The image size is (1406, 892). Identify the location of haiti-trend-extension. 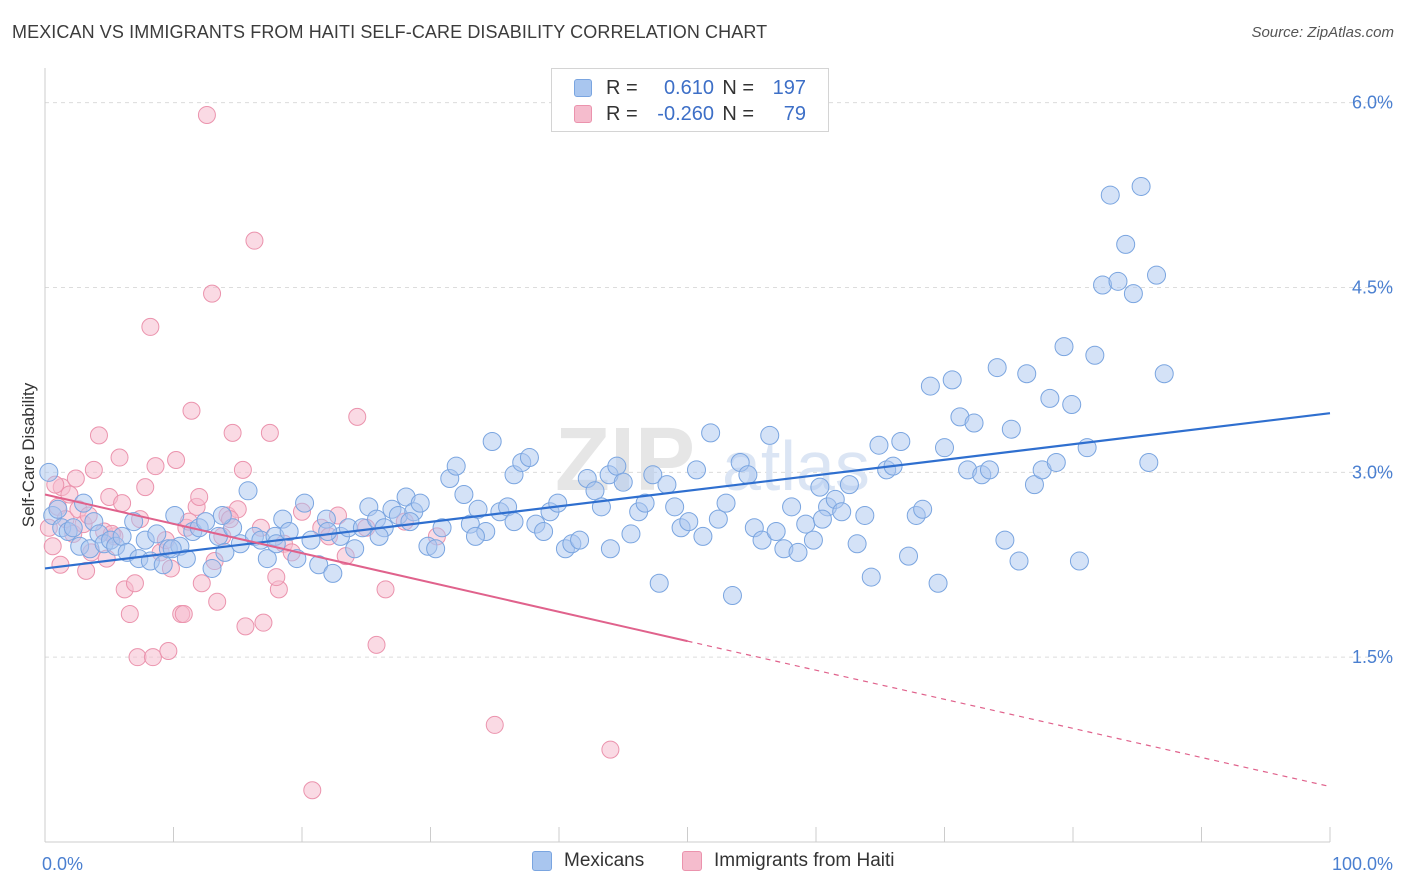
(1009, 714).